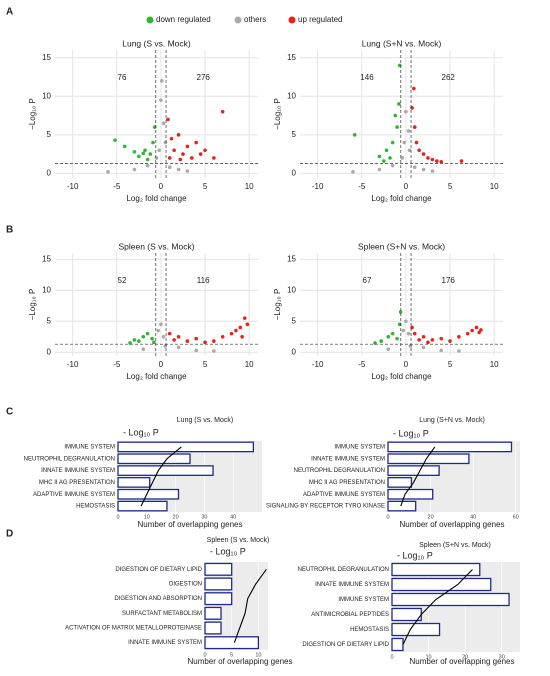 The image size is (550, 676). What do you see at coordinates (369, 630) in the screenshot?
I see `category-label: HEMOSTASIS` at bounding box center [369, 630].